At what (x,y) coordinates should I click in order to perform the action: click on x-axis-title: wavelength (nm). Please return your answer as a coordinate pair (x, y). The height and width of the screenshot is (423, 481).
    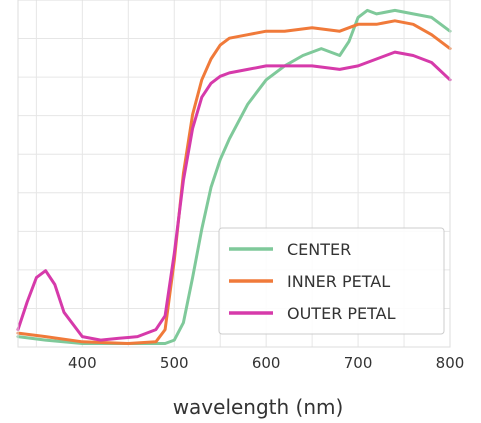
    Looking at the image, I should click on (258, 407).